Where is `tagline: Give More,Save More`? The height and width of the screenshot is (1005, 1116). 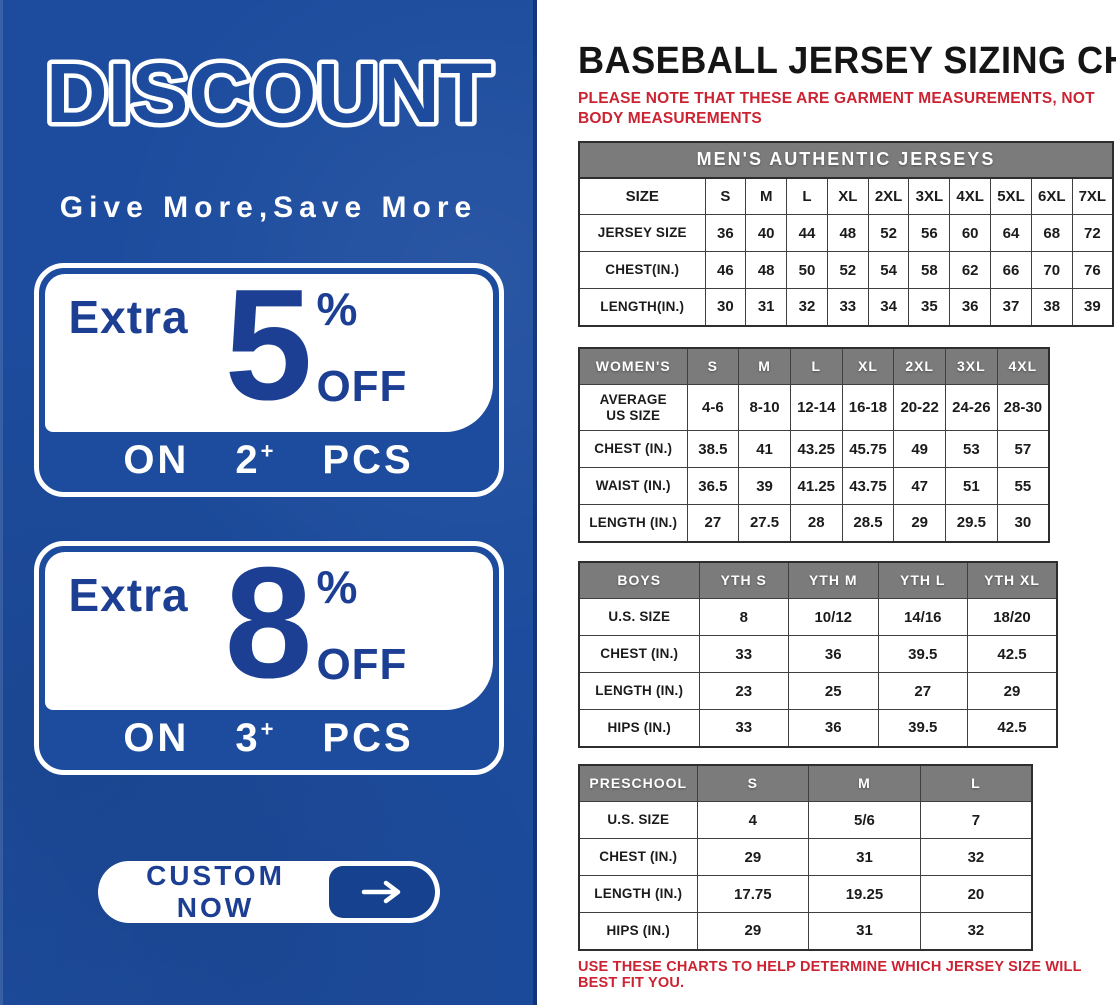 tagline: Give More,Save More is located at coordinates (268, 207).